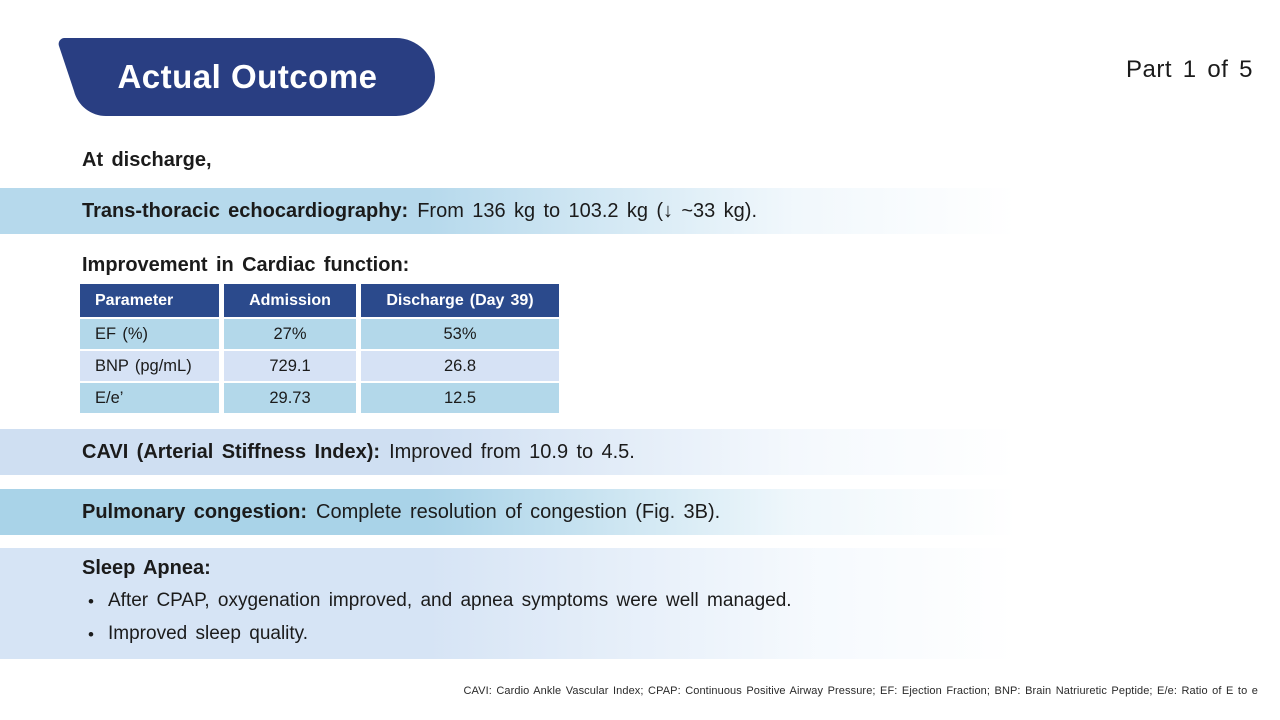 Image resolution: width=1280 pixels, height=720 pixels. I want to click on intro-text: At discharge,, so click(147, 160).